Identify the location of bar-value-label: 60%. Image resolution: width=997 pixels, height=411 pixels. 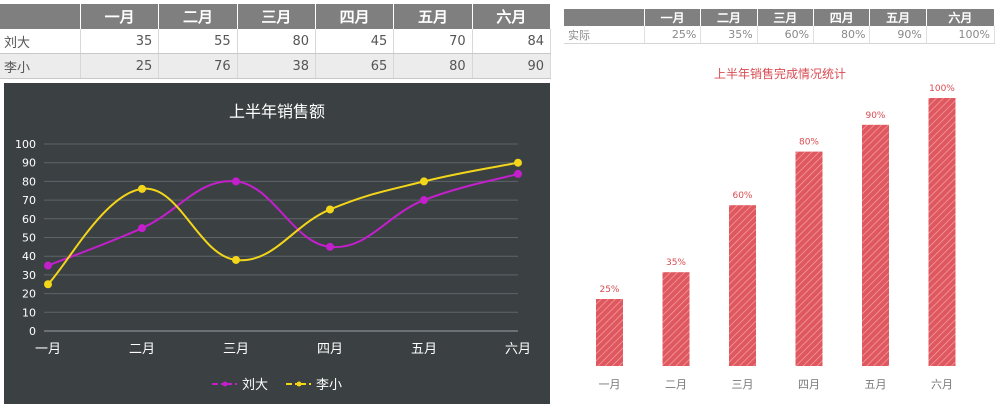
(742, 196).